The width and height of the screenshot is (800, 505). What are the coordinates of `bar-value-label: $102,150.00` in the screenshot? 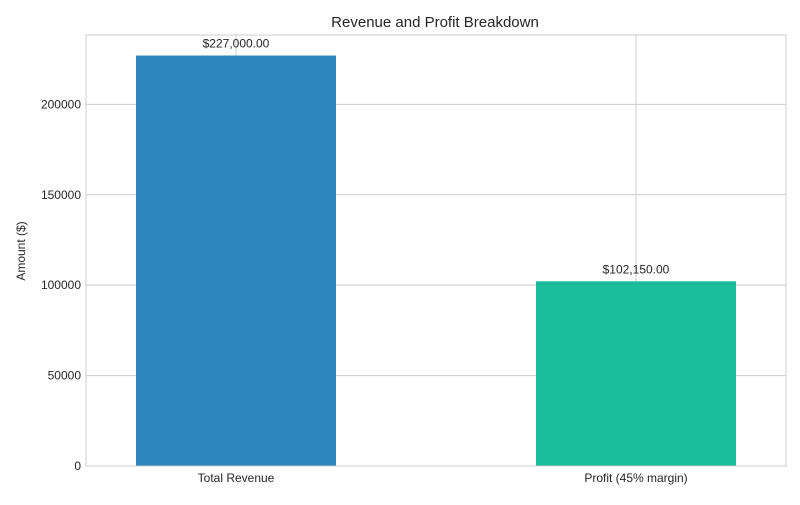 It's located at (636, 269).